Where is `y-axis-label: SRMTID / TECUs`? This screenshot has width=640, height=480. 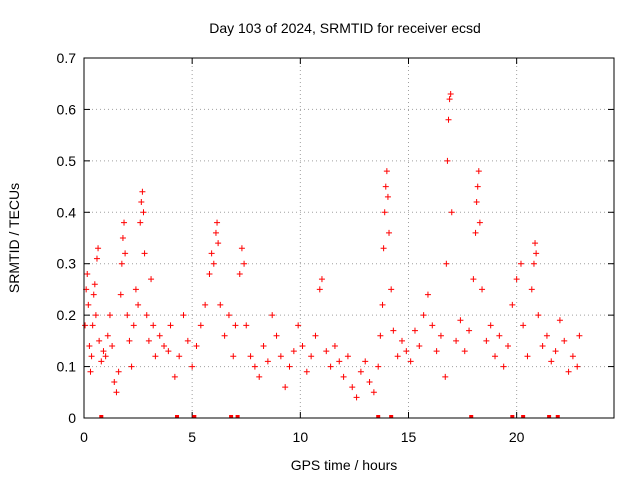
y-axis-label: SRMTID / TECUs is located at coordinates (14, 238).